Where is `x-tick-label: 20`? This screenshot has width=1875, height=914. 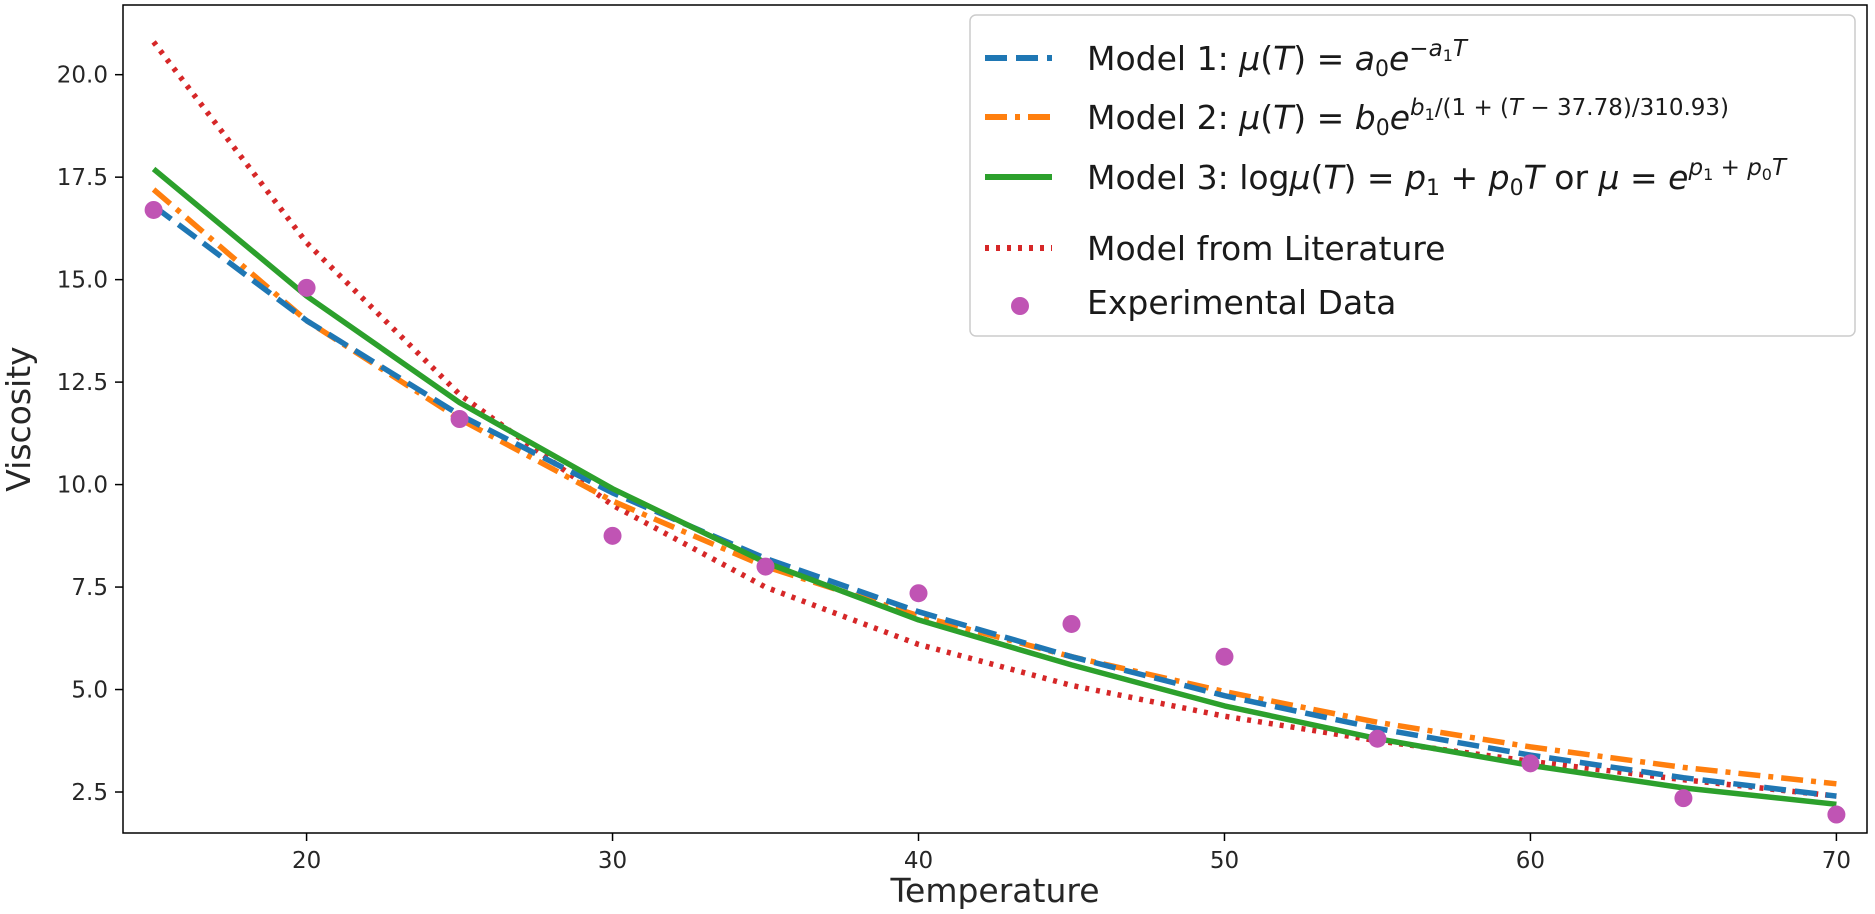
x-tick-label: 20 is located at coordinates (306, 861).